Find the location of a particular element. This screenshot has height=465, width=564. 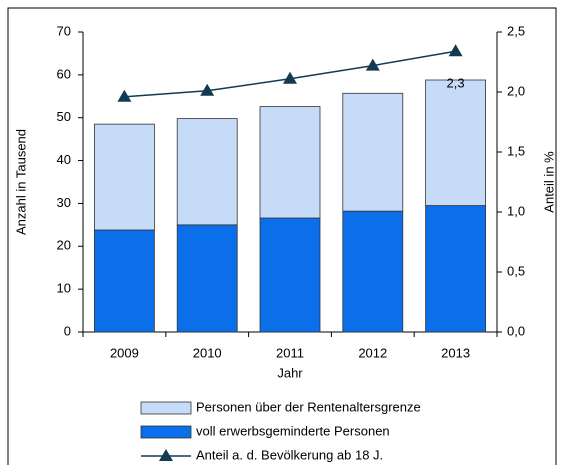

x-tick-label: 2009 is located at coordinates (124, 352).